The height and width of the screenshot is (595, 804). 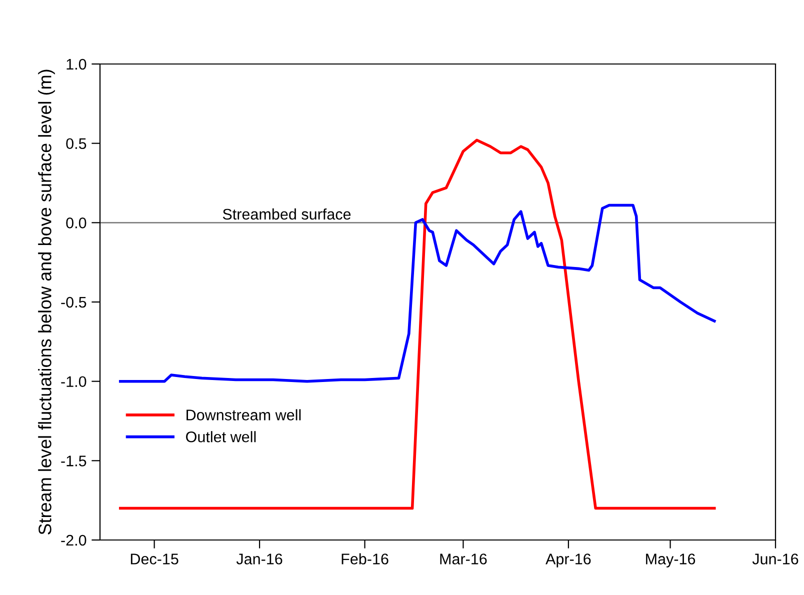 I want to click on y-tick-label: -1.0, so click(x=73, y=382).